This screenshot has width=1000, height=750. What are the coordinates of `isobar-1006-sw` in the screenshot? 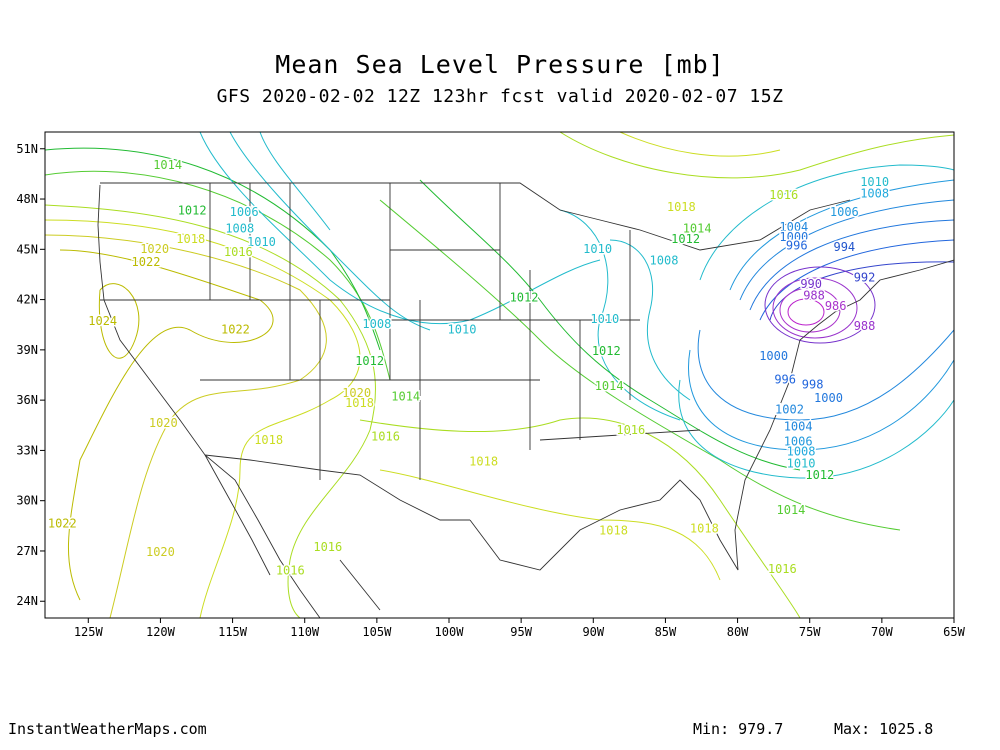 It's located at (821, 400).